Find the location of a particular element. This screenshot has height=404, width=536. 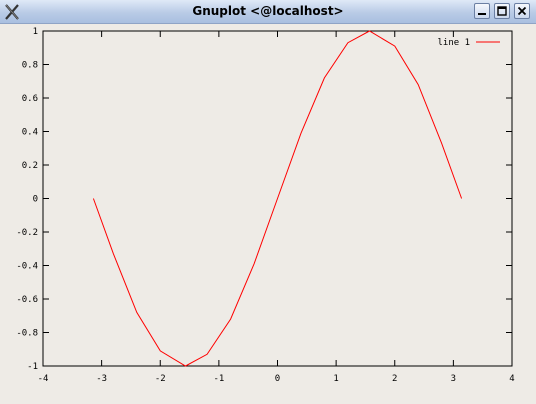

y-tick-label: -1 is located at coordinates (32, 367).